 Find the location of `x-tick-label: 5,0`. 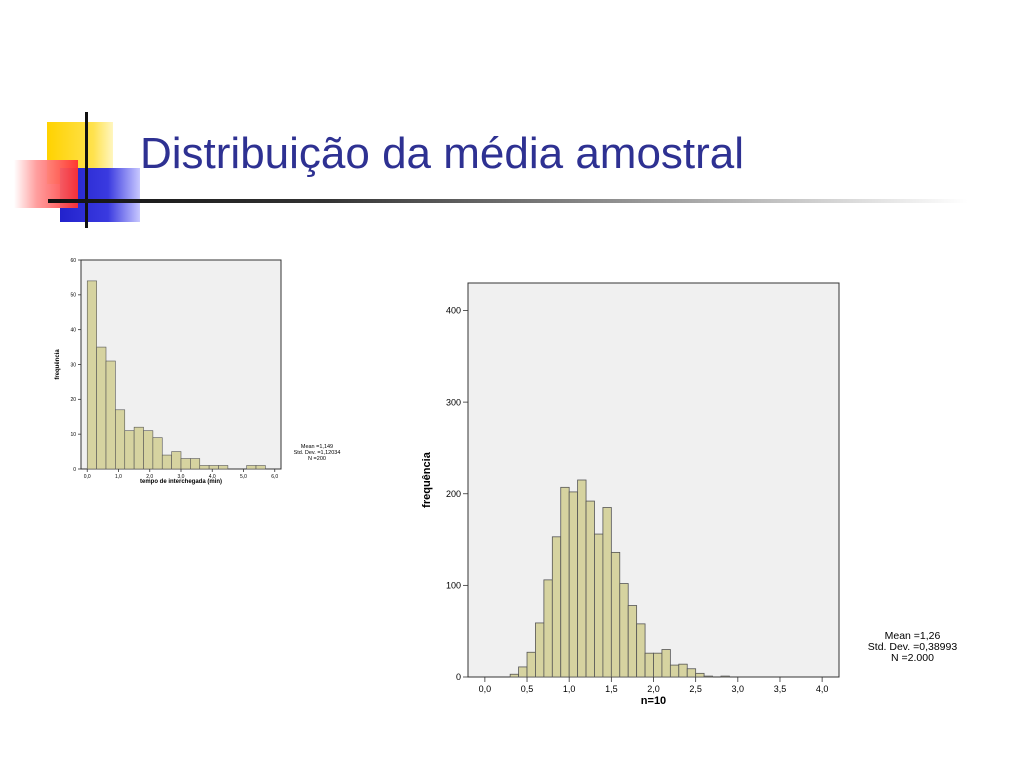

x-tick-label: 5,0 is located at coordinates (243, 477).